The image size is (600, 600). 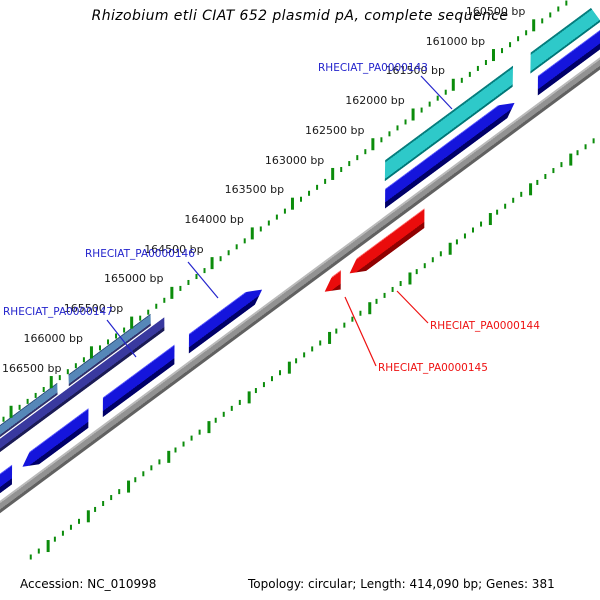 What do you see at coordinates (133, 279) in the screenshot?
I see `ruler-bp-label: 165000 bp` at bounding box center [133, 279].